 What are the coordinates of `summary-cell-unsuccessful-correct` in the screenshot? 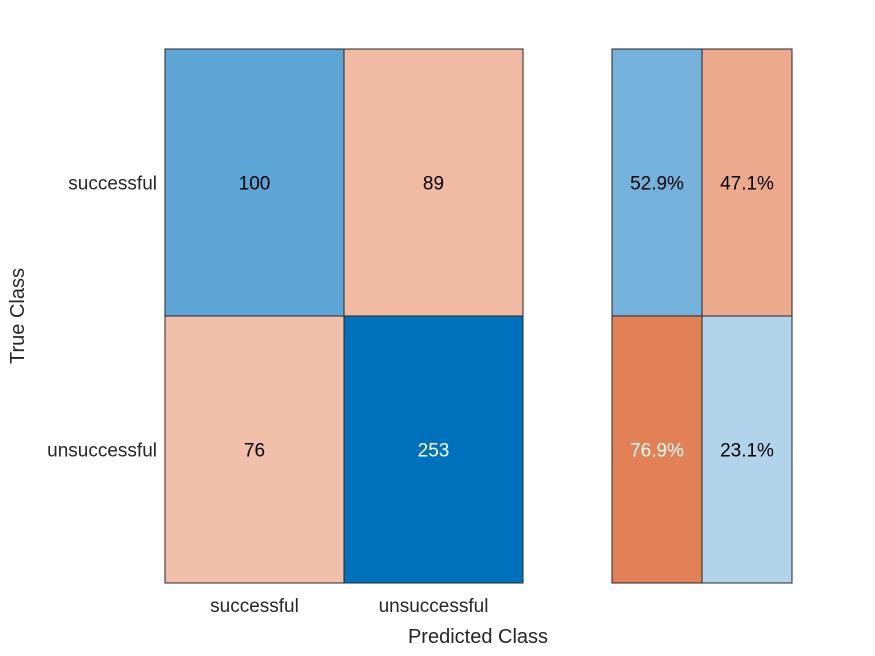 It's located at (747, 449).